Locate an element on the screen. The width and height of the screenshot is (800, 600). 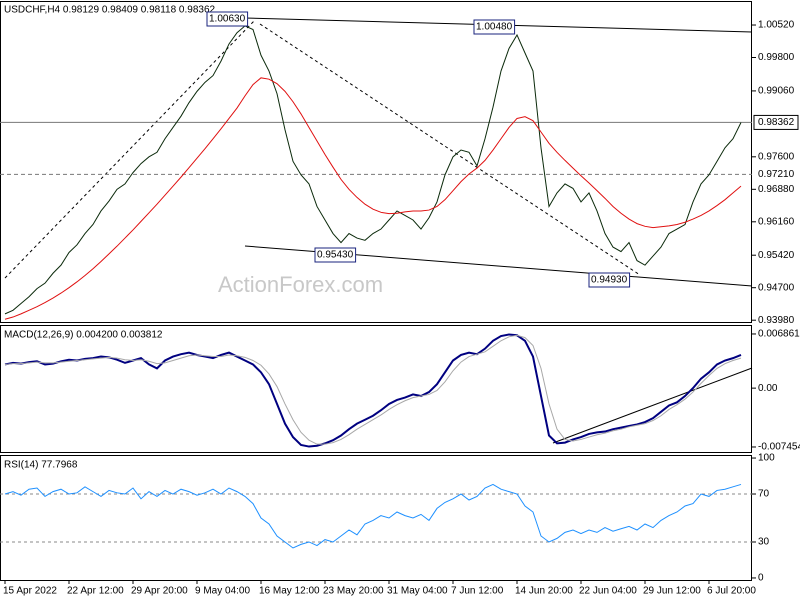
annotation: 0.94930 is located at coordinates (609, 280).